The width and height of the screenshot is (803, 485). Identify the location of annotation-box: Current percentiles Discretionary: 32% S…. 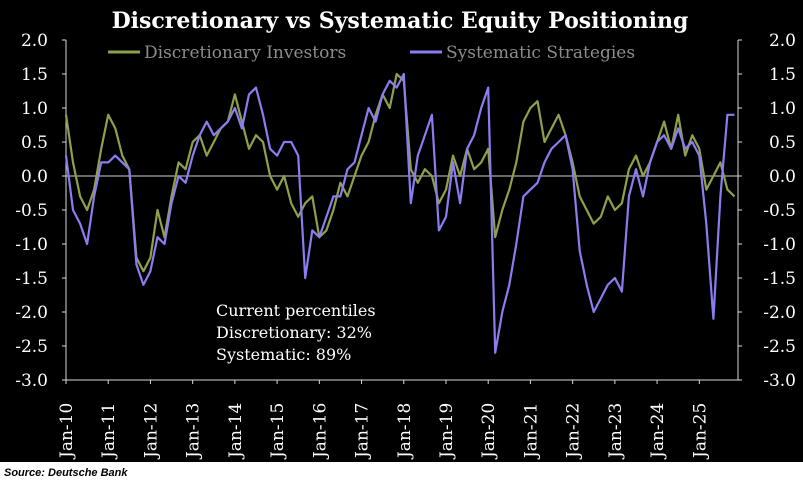
(296, 332).